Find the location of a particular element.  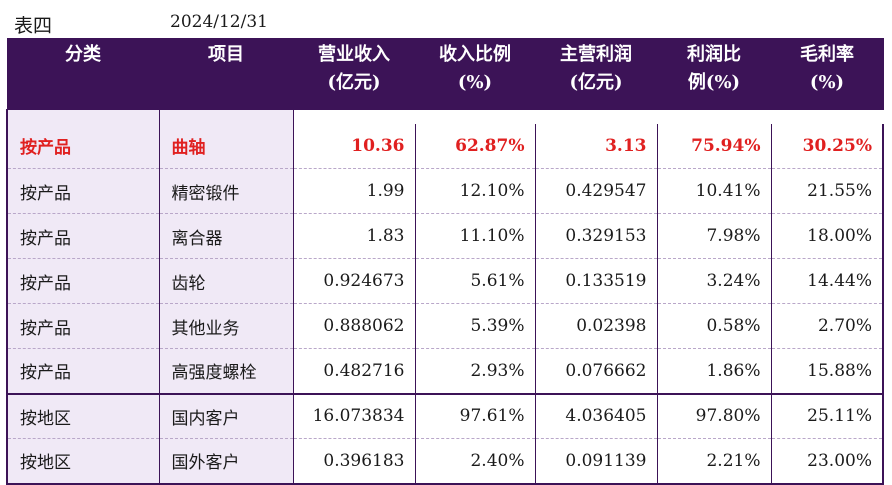

cell-revenue-share: 5.61% is located at coordinates (474, 281).